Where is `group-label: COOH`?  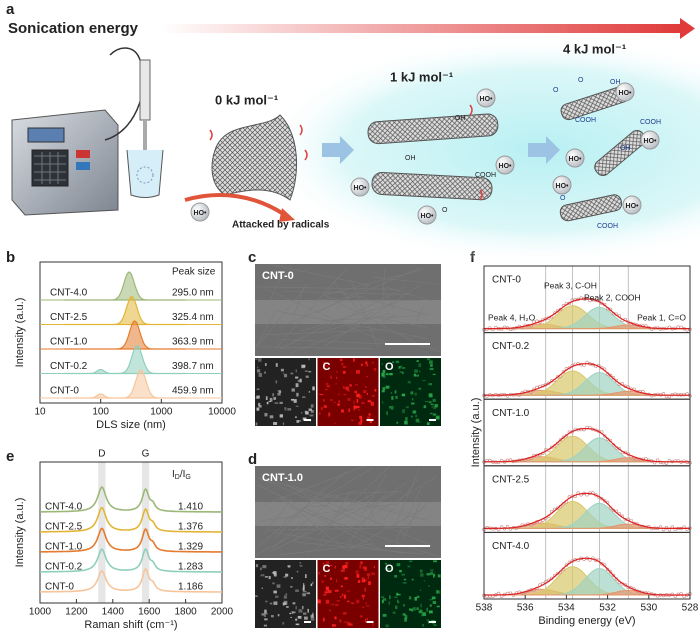
group-label: COOH is located at coordinates (650, 122).